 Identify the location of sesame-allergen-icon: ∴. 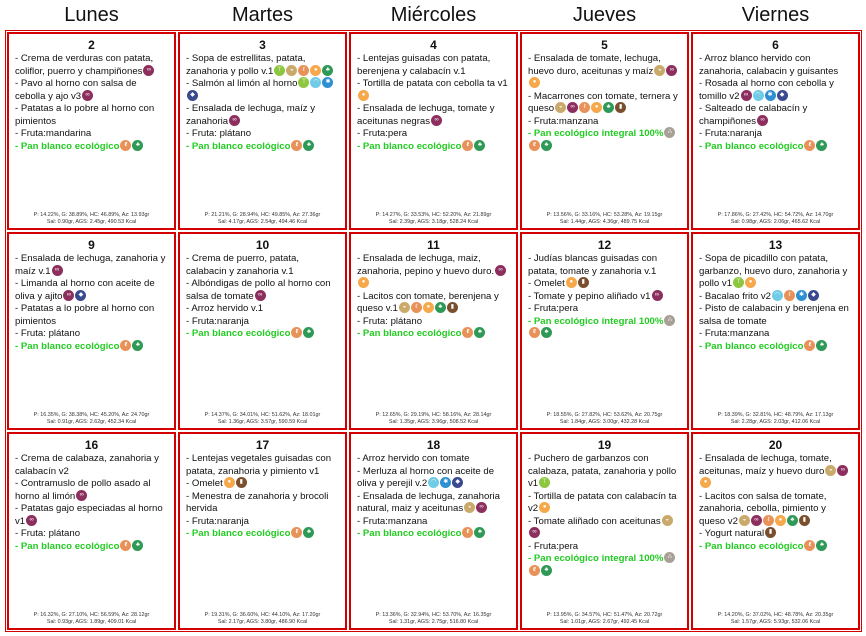
(670, 133).